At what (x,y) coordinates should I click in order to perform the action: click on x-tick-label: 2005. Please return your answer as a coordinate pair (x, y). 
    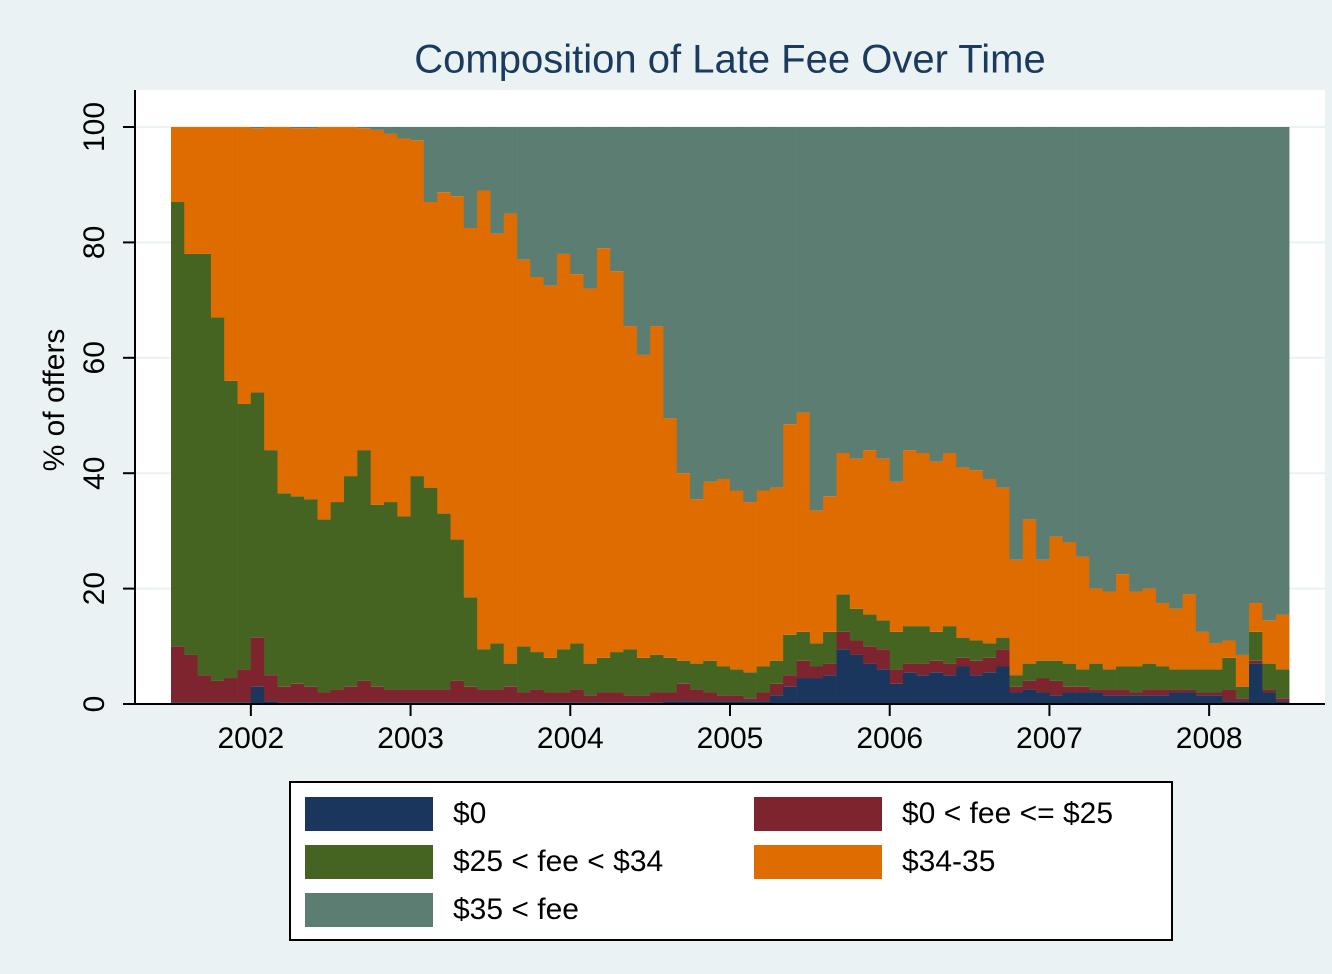
    Looking at the image, I should click on (730, 738).